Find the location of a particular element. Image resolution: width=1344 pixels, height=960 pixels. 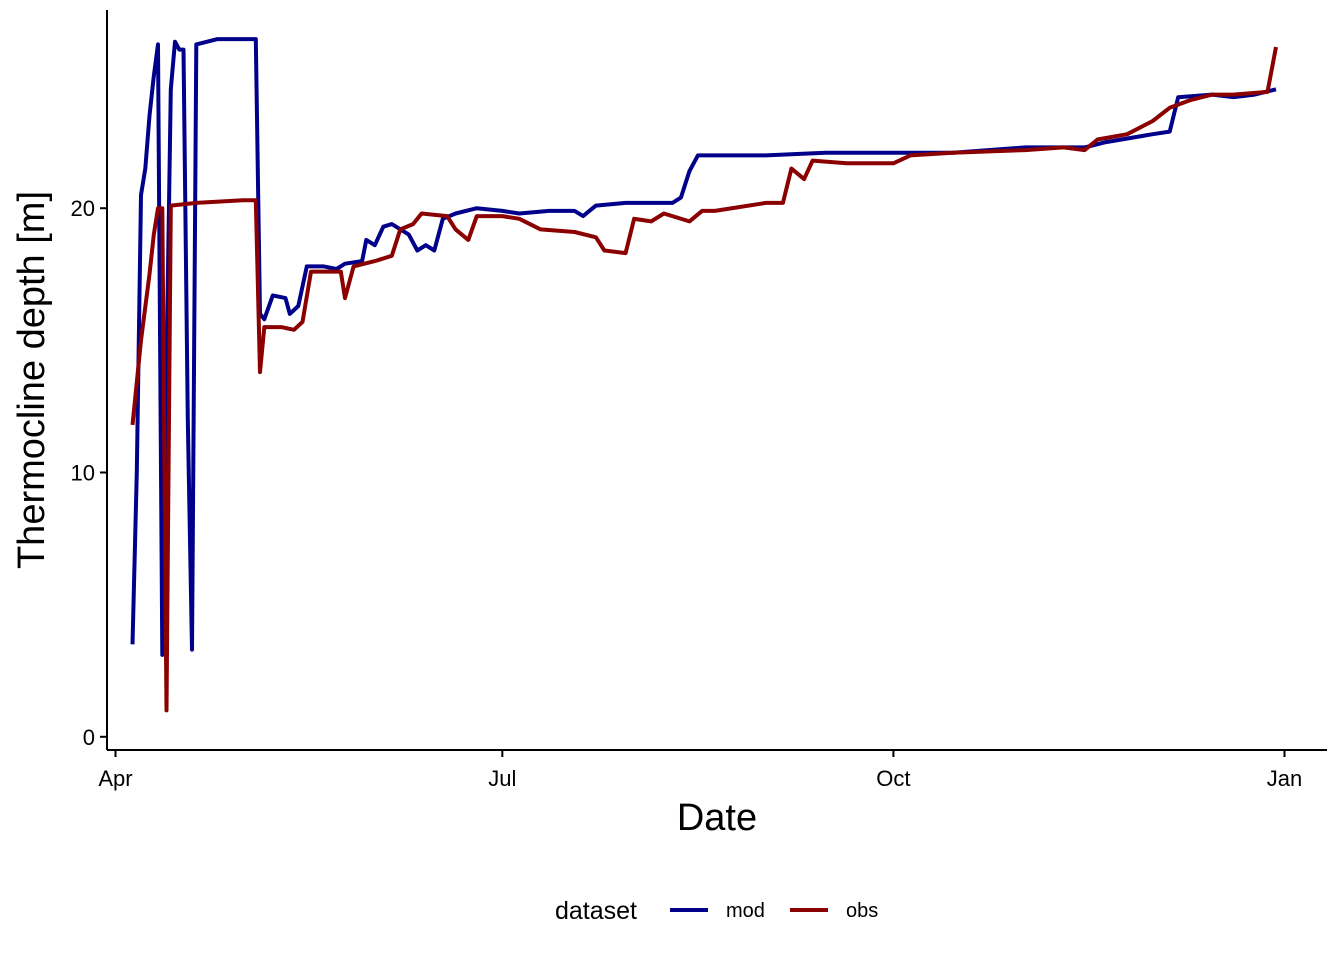

y-axis-ticks: 0 10 20 is located at coordinates (89, 473).